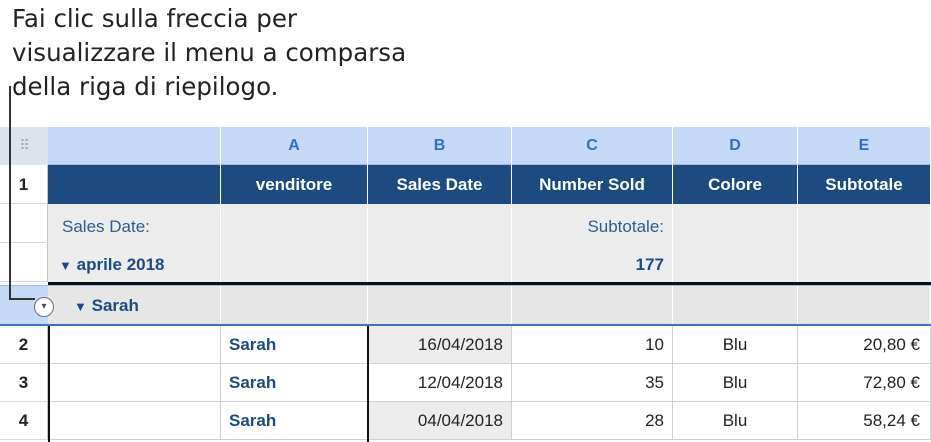 This screenshot has height=442, width=931. Describe the element at coordinates (440, 421) in the screenshot. I see `table-cell-date: 04/04/2018` at that location.